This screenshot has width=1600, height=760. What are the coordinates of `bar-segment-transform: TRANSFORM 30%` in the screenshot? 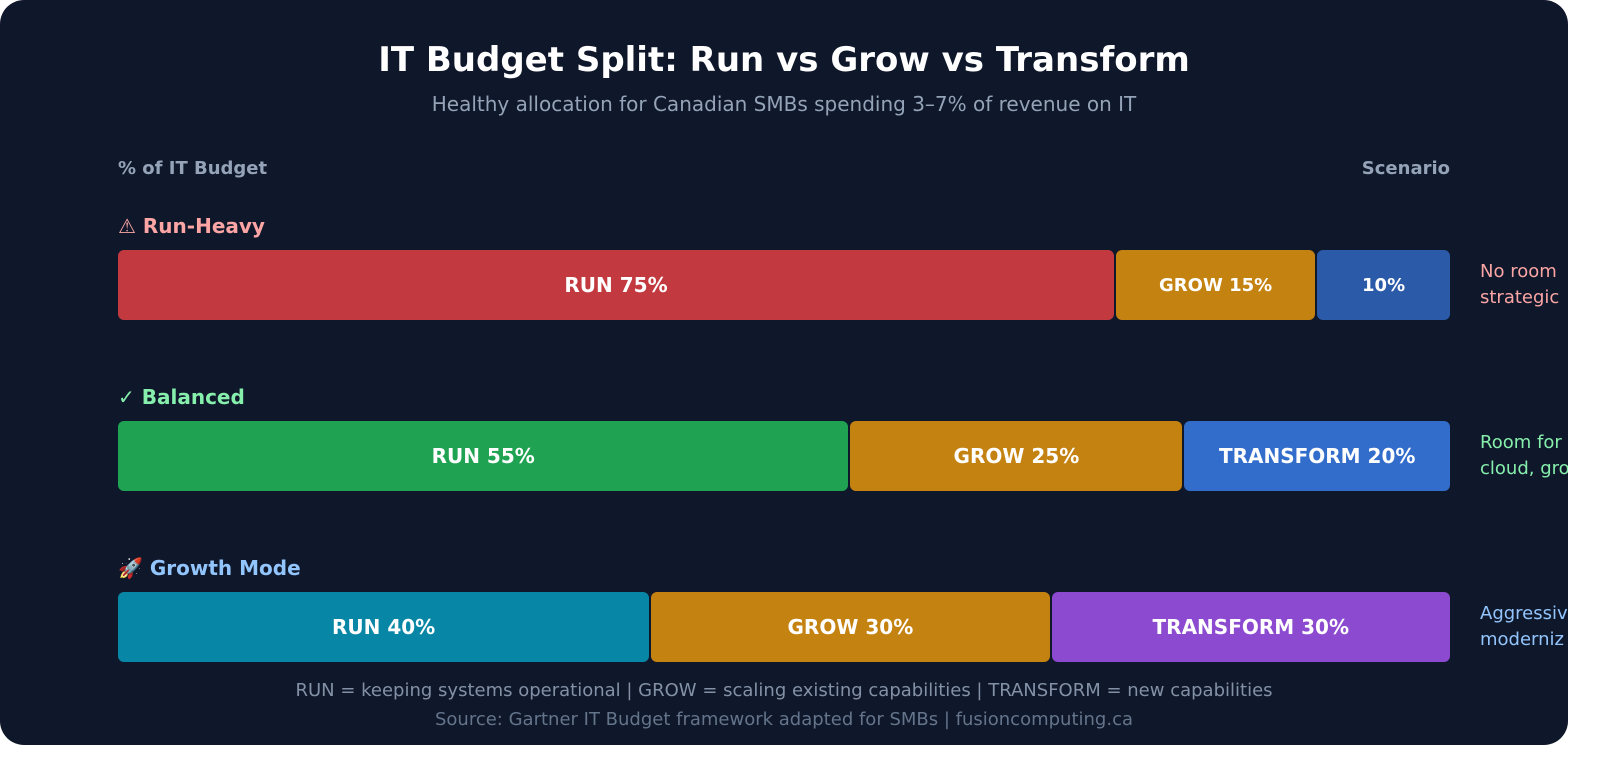 It's located at (1250, 627).